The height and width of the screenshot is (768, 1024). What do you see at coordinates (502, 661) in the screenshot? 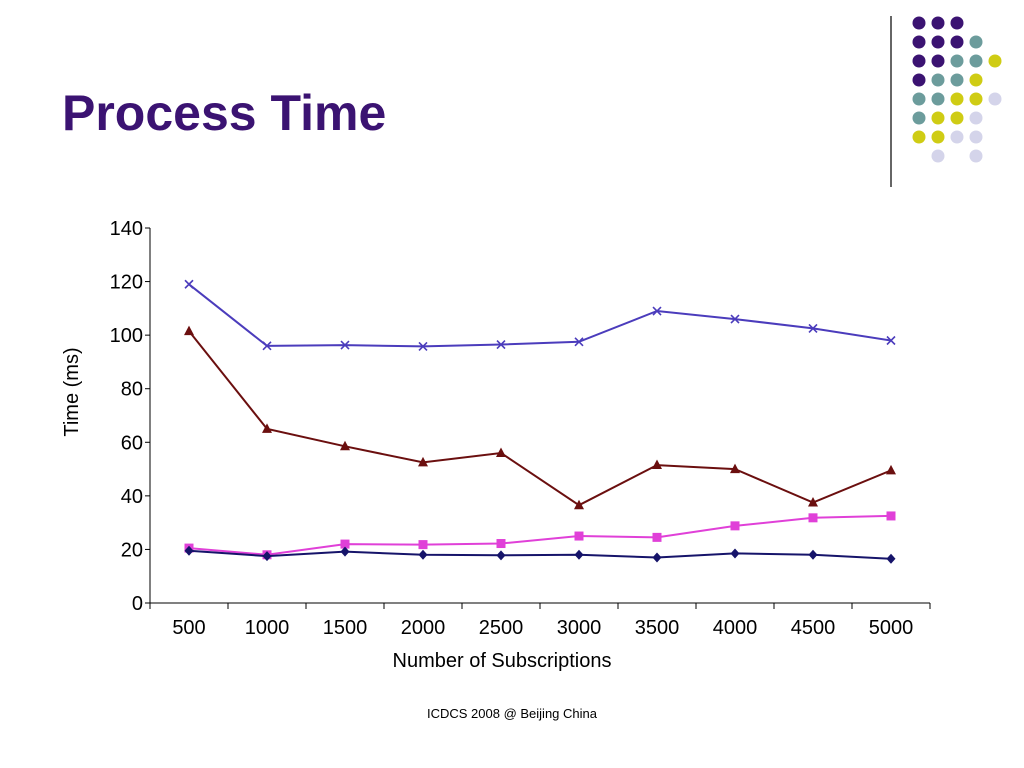
I see `x-axis-label: Number of Subscriptions` at bounding box center [502, 661].